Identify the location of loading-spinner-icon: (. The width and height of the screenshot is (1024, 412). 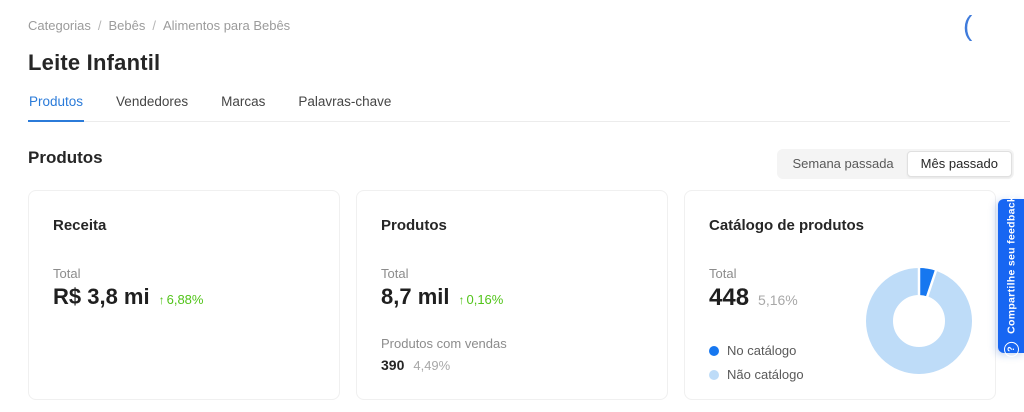
(968, 25).